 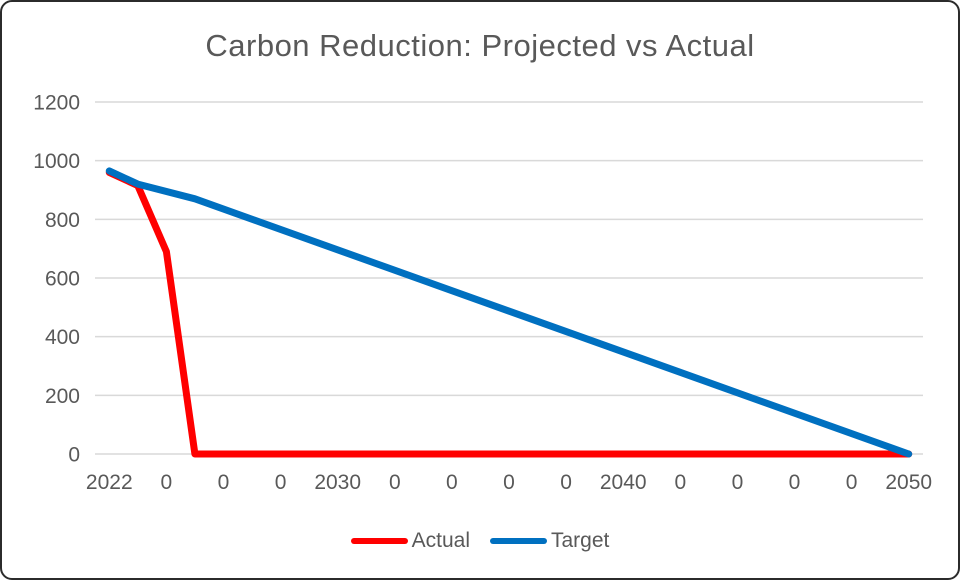 I want to click on legend-swatch-actual, so click(x=379, y=541).